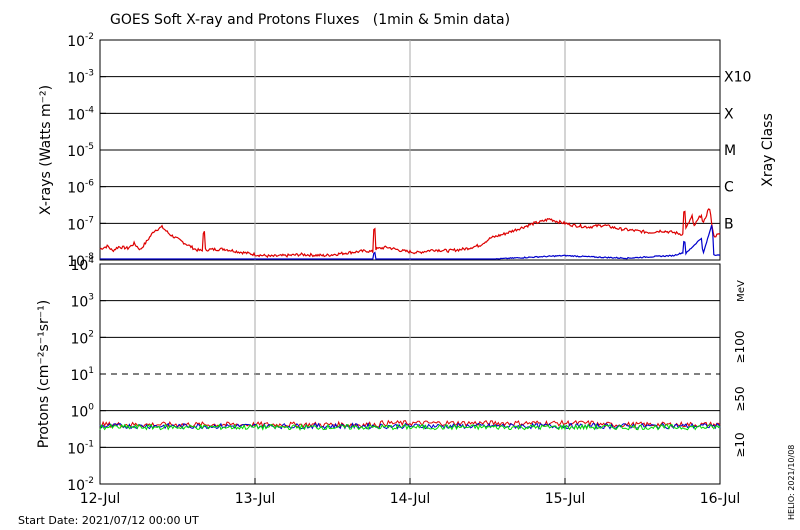  Describe the element at coordinates (740, 398) in the screenshot. I see `proton-50mev-label: ≥50` at that location.